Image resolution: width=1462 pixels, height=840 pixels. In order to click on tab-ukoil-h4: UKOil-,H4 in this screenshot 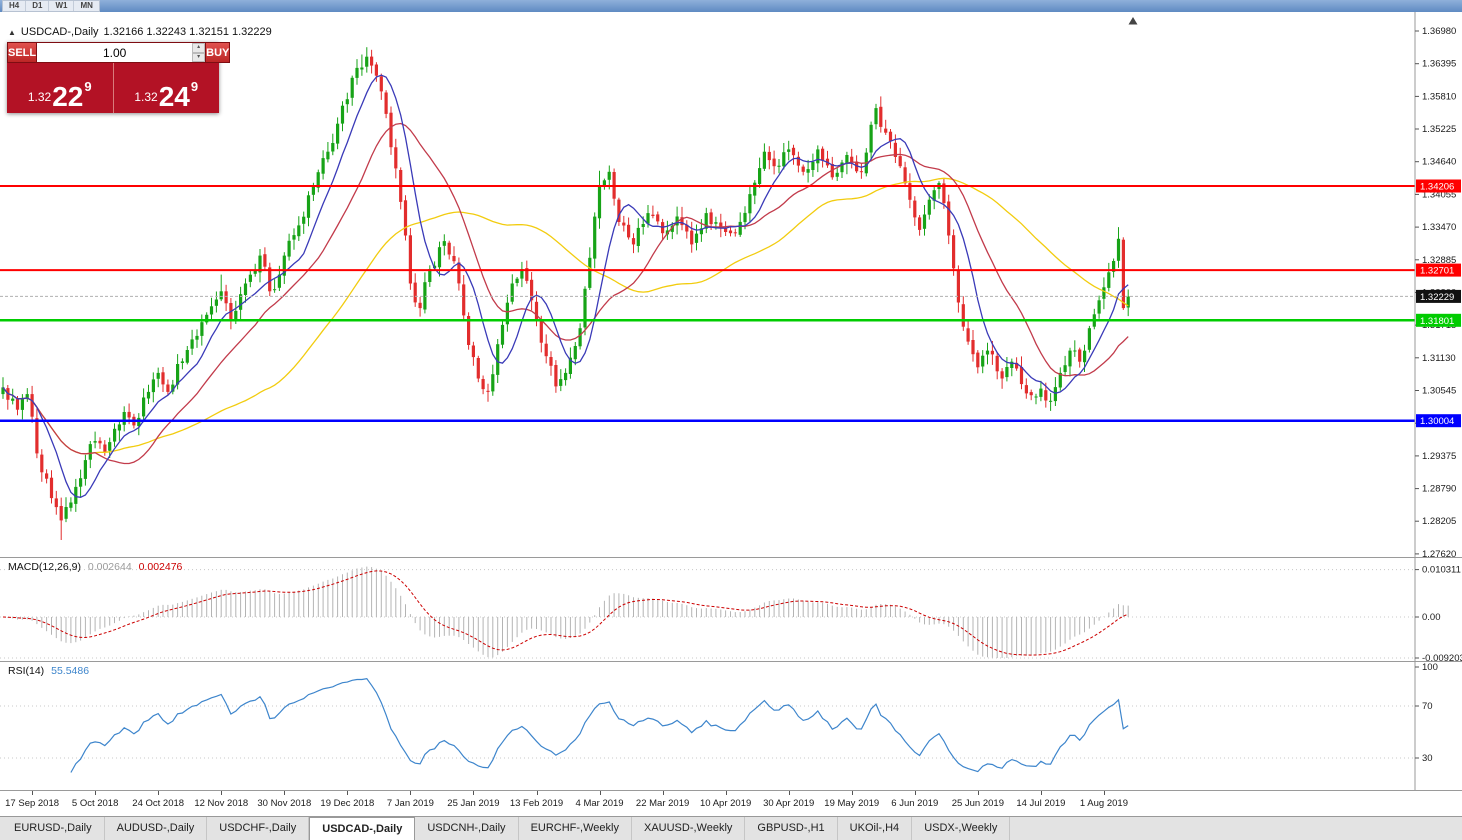, I will do `click(875, 828)`.